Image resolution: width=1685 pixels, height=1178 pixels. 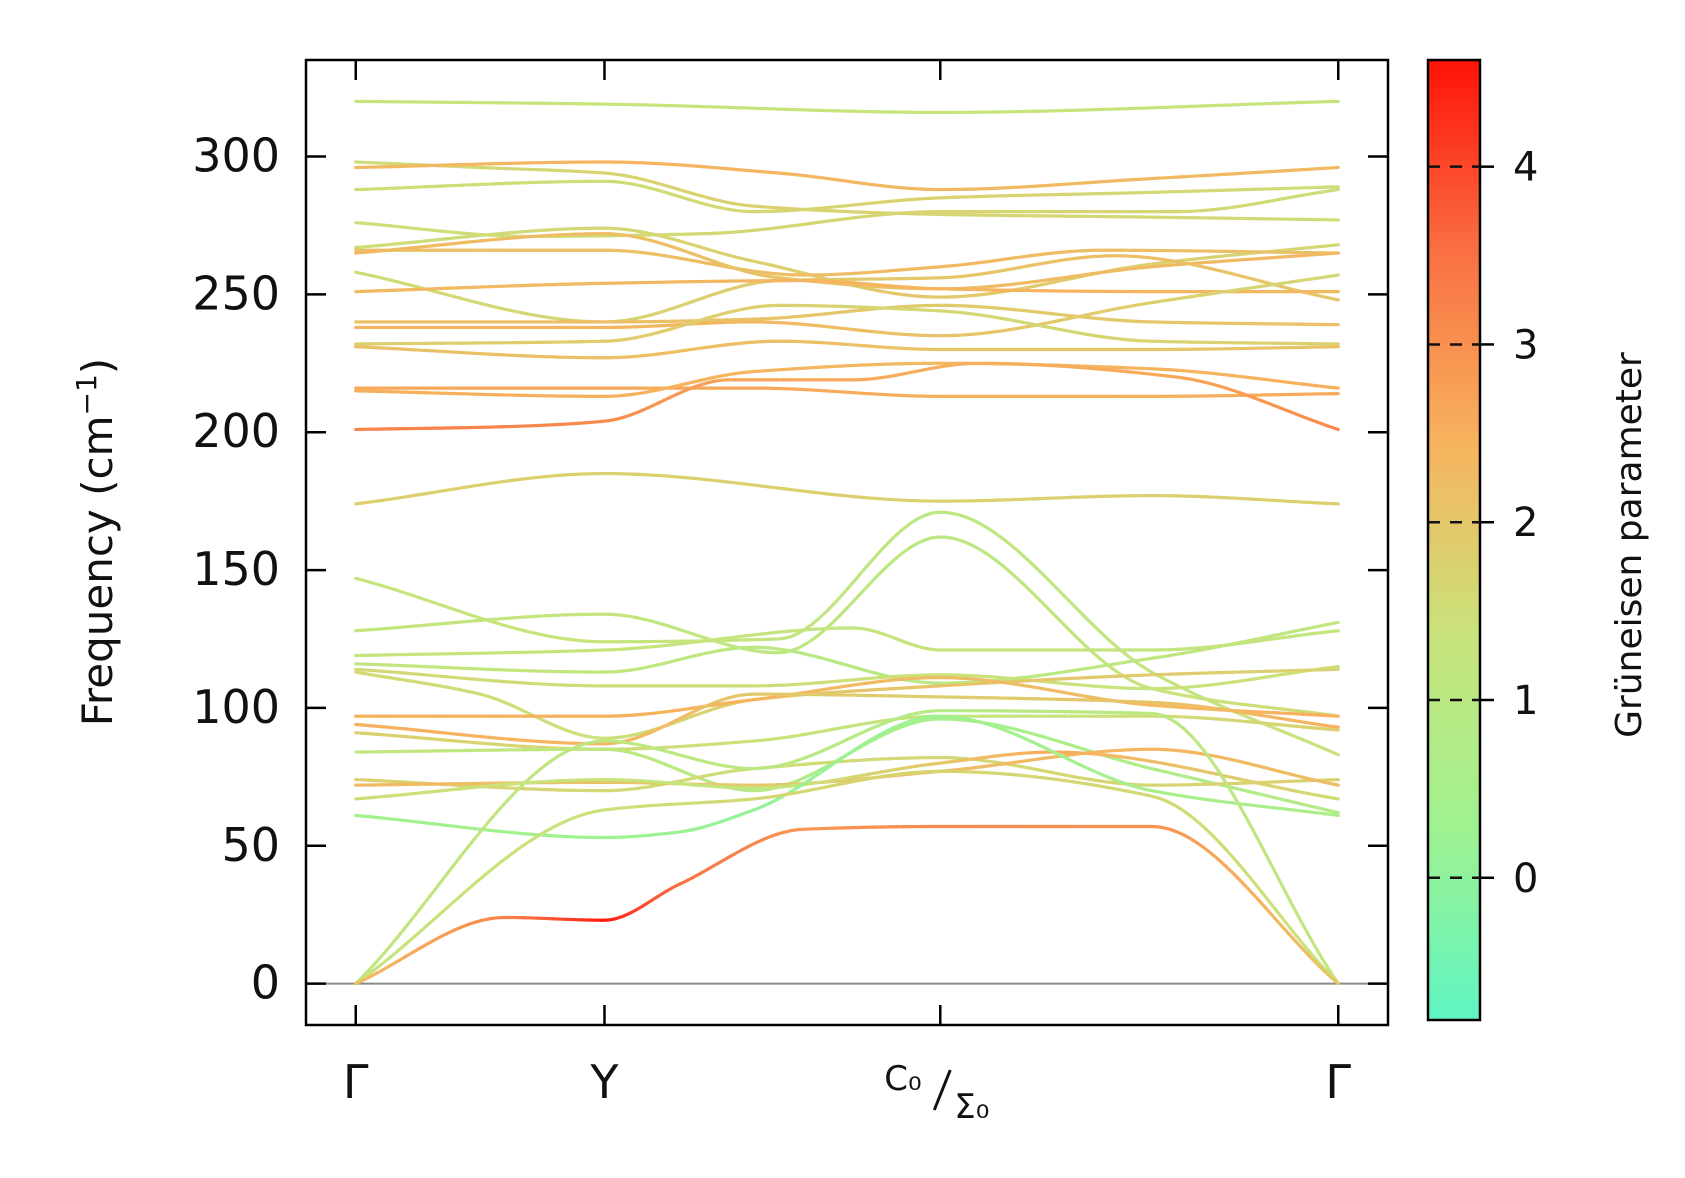 I want to click on colorbar-label: Grüneisen parameter, so click(x=1629, y=545).